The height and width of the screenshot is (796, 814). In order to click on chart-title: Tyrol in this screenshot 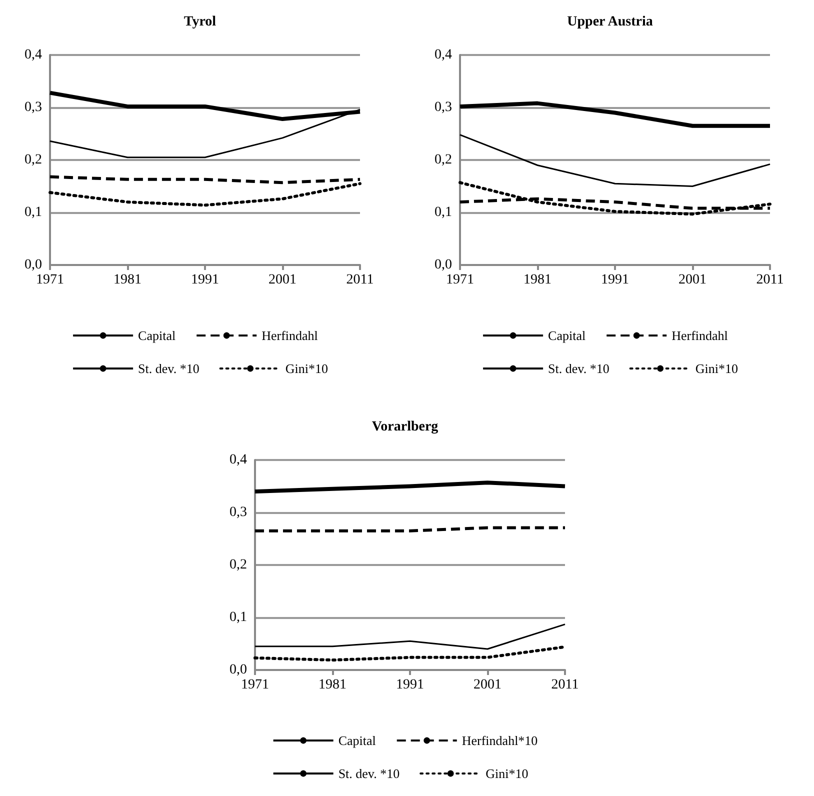, I will do `click(200, 22)`.